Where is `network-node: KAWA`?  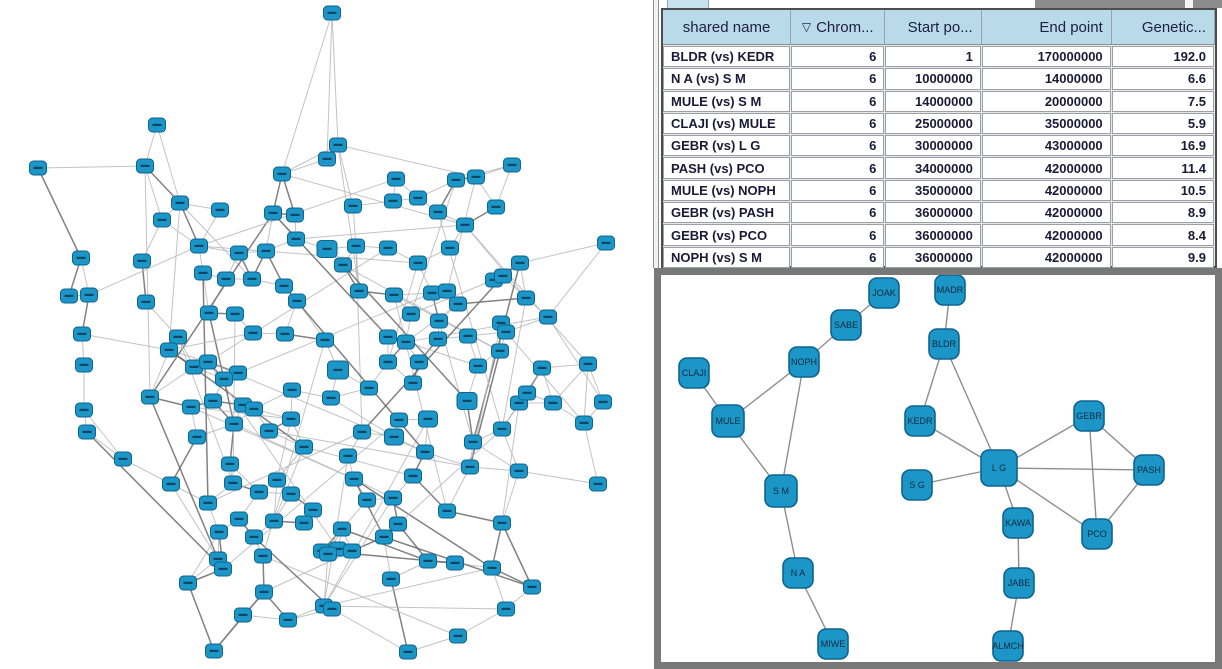
network-node: KAWA is located at coordinates (1018, 523).